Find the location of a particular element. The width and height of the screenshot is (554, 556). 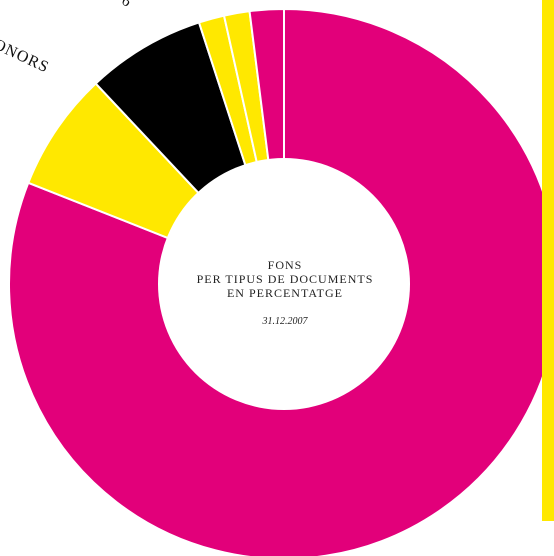

center-title-line-1: PER TIPUS DE DOCUMENTS is located at coordinates (285, 279).